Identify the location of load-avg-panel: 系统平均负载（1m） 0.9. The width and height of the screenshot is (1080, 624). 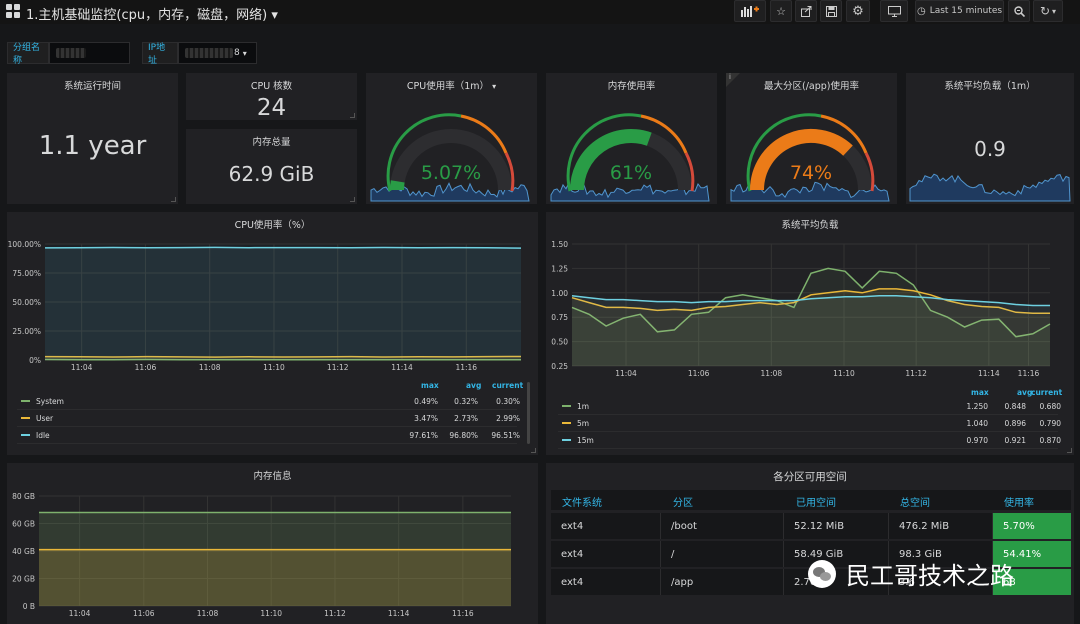
(990, 138).